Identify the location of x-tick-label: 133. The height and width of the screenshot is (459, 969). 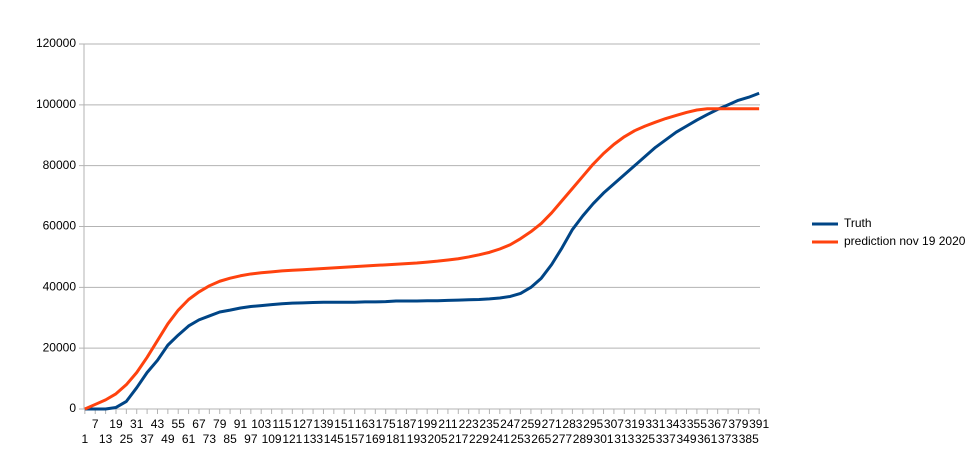
(313, 439).